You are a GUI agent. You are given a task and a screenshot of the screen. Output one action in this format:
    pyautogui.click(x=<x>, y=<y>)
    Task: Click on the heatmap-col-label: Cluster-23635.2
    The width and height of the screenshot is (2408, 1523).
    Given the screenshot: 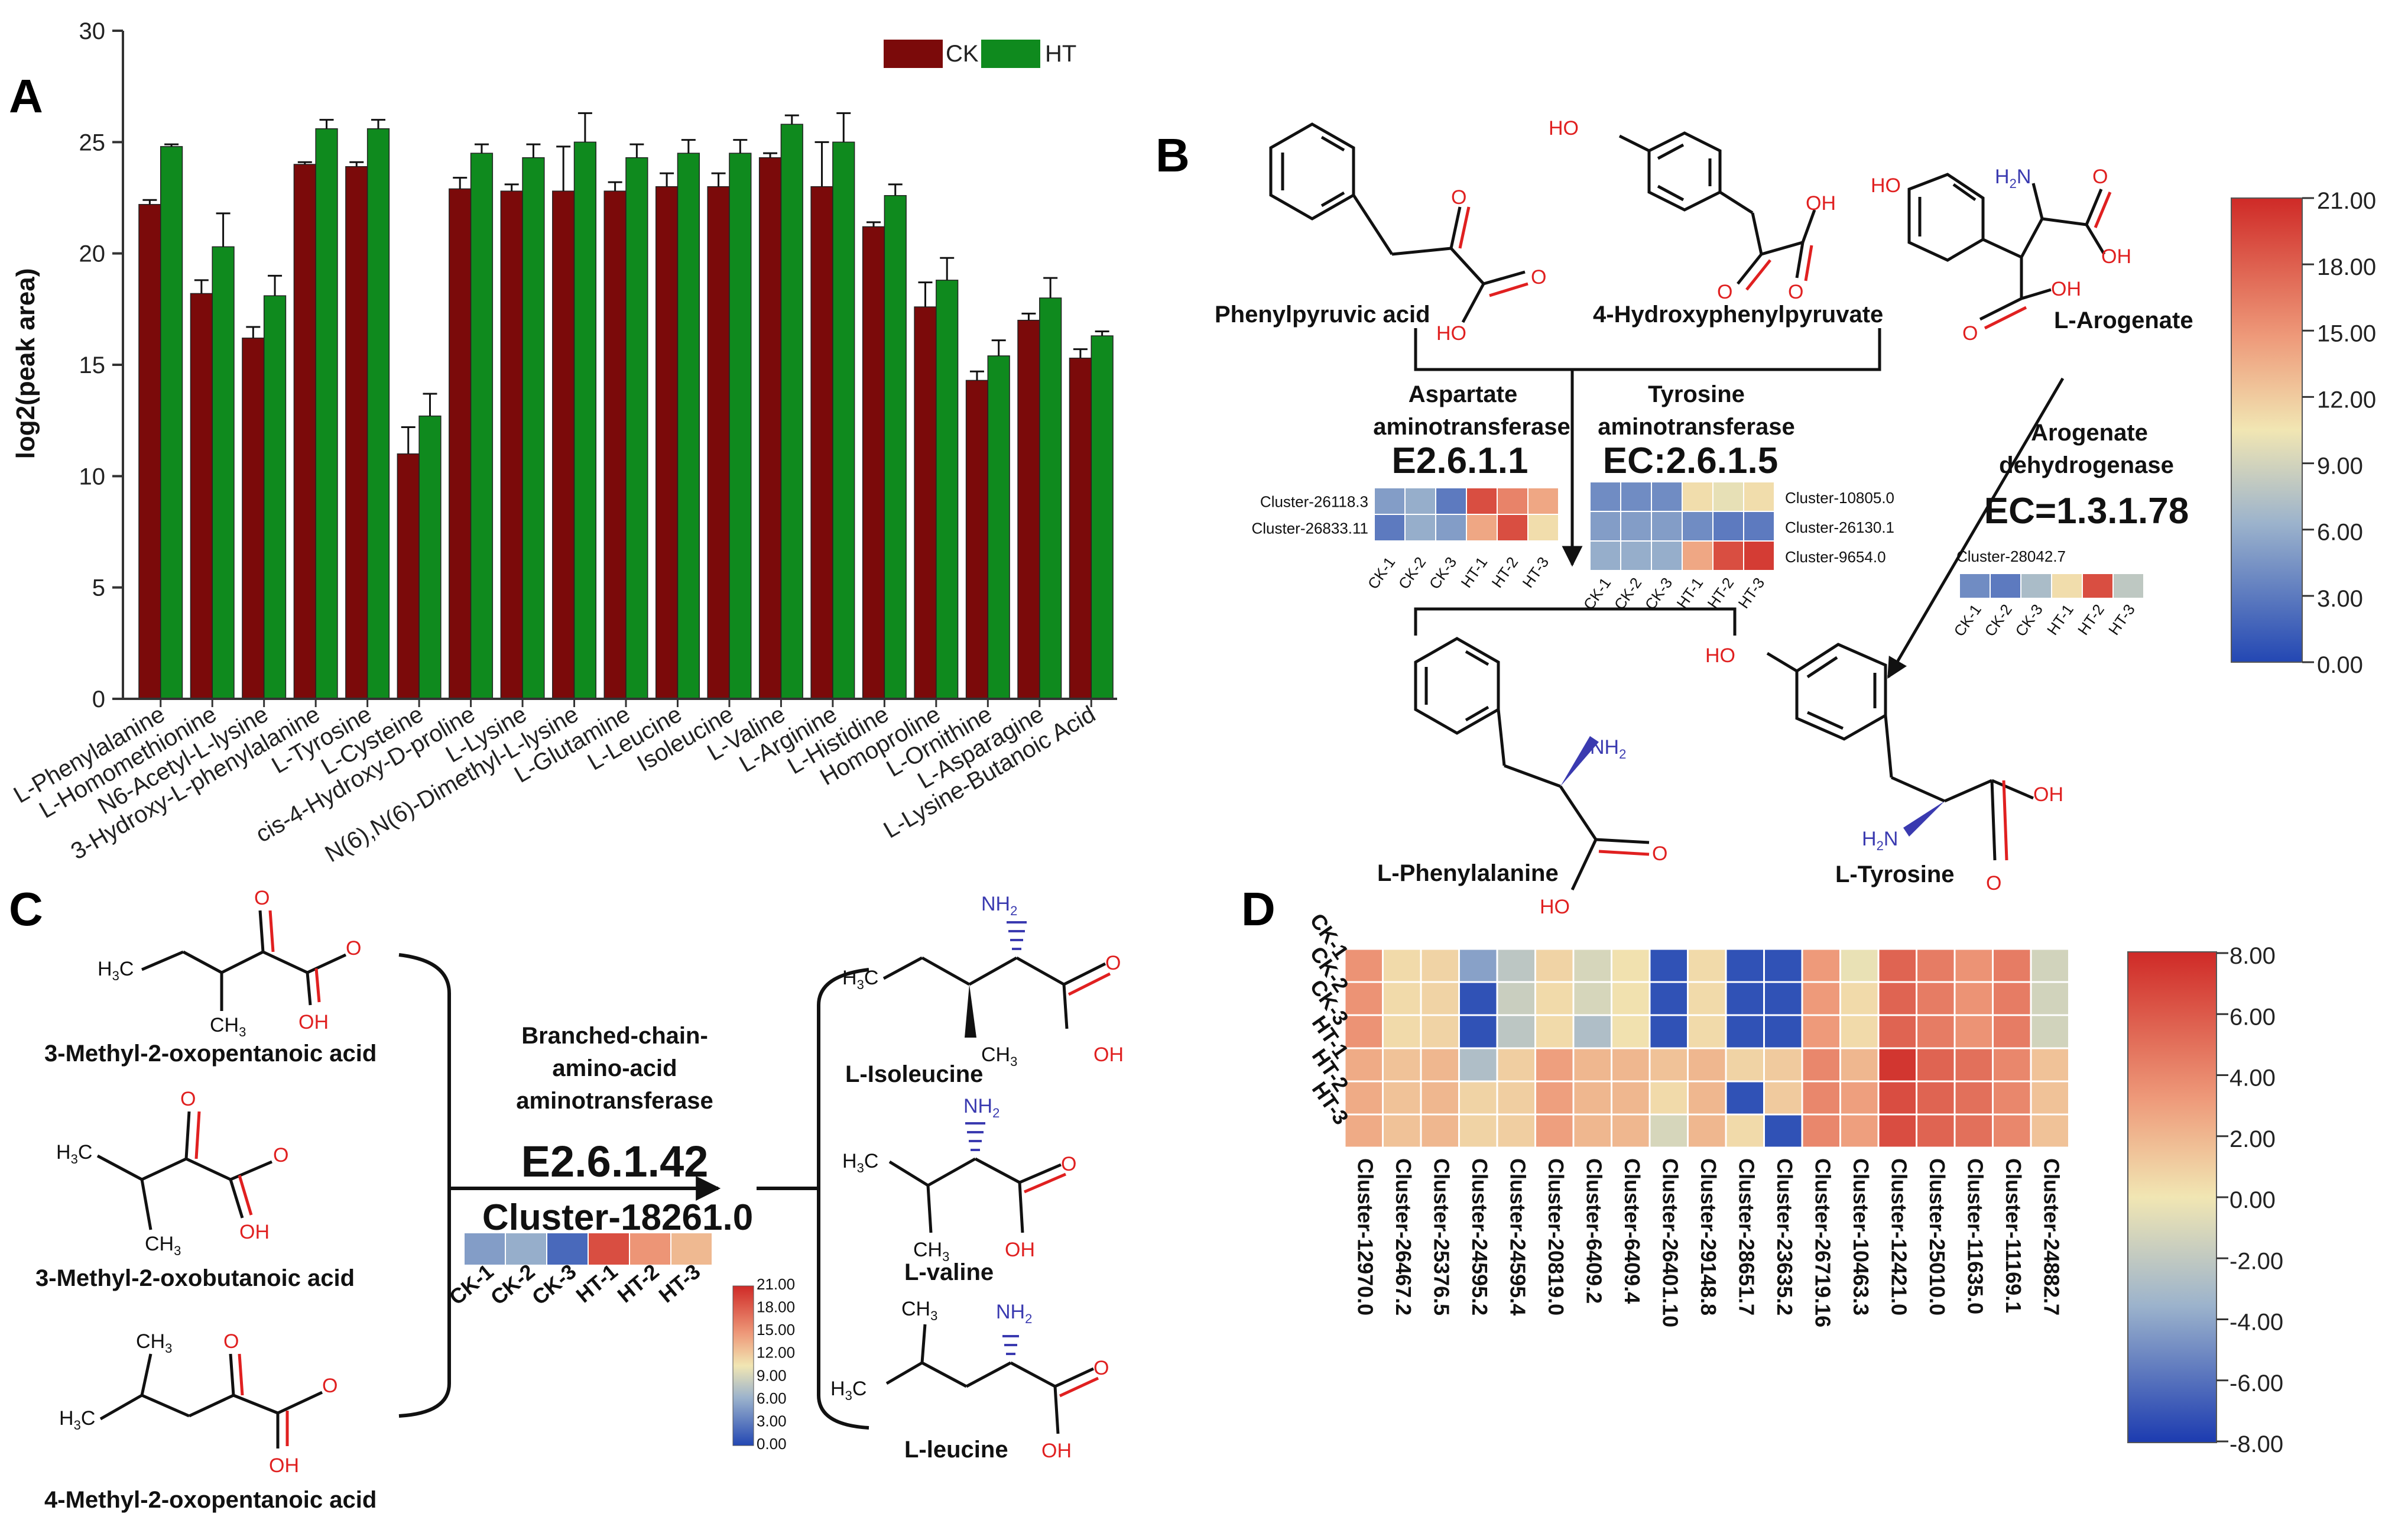 What is the action you would take?
    pyautogui.click(x=1785, y=1236)
    